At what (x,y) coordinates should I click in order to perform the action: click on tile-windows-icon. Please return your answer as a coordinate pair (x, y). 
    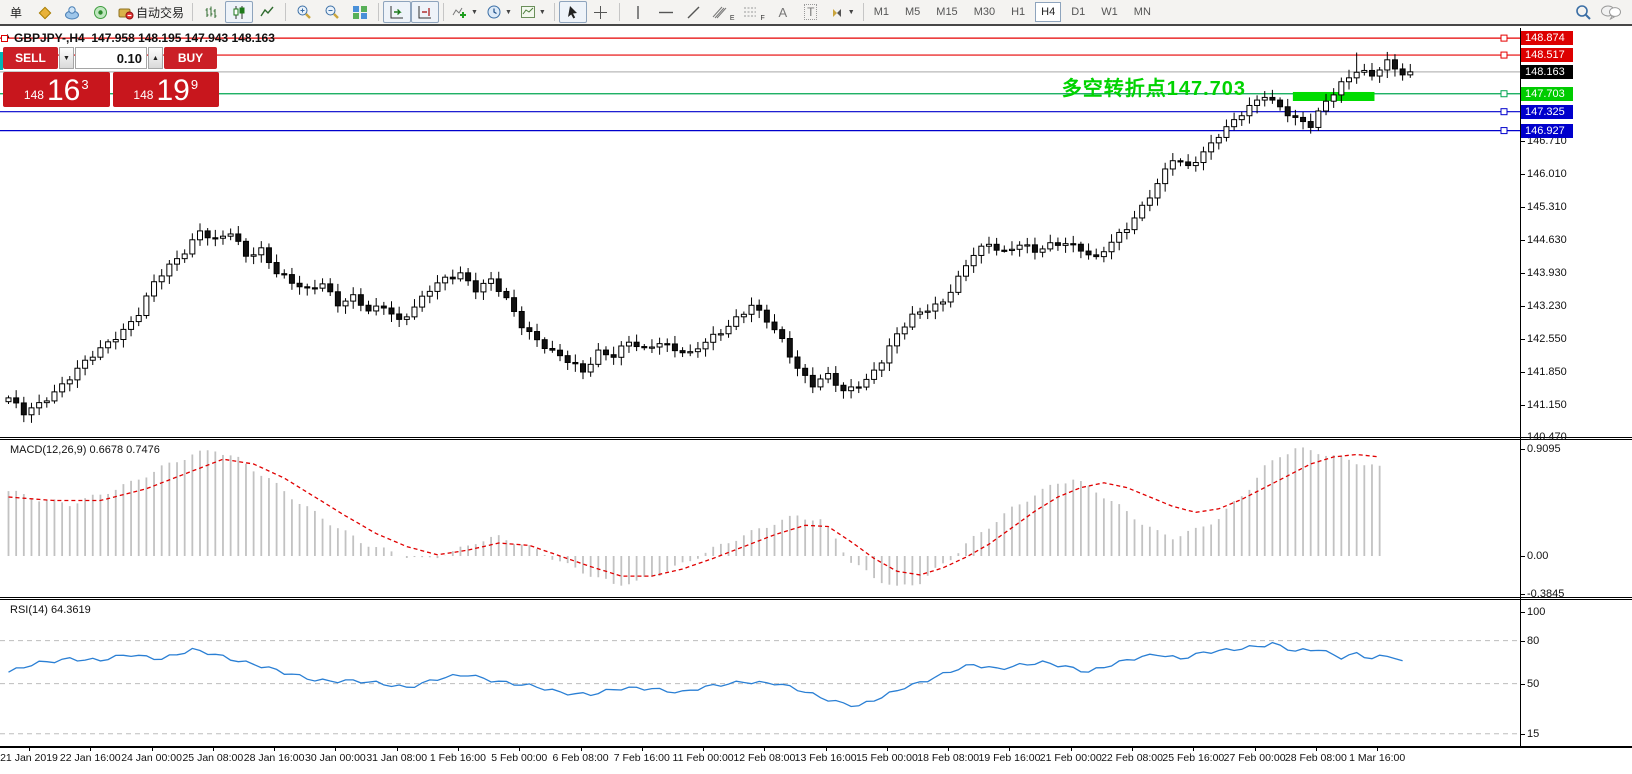
    Looking at the image, I should click on (360, 12).